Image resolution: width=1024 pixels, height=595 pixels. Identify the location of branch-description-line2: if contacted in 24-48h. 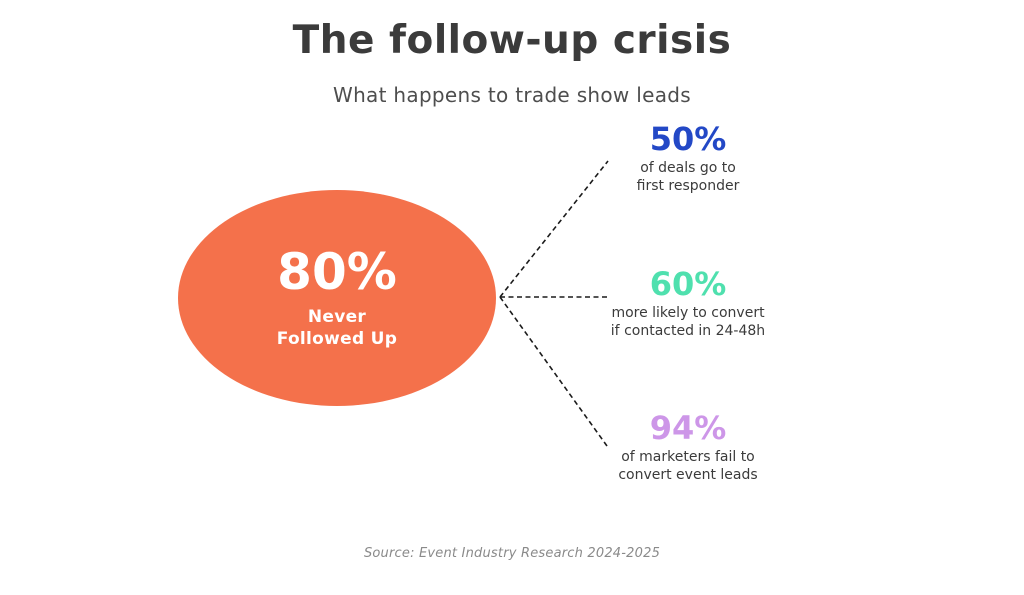
(688, 330).